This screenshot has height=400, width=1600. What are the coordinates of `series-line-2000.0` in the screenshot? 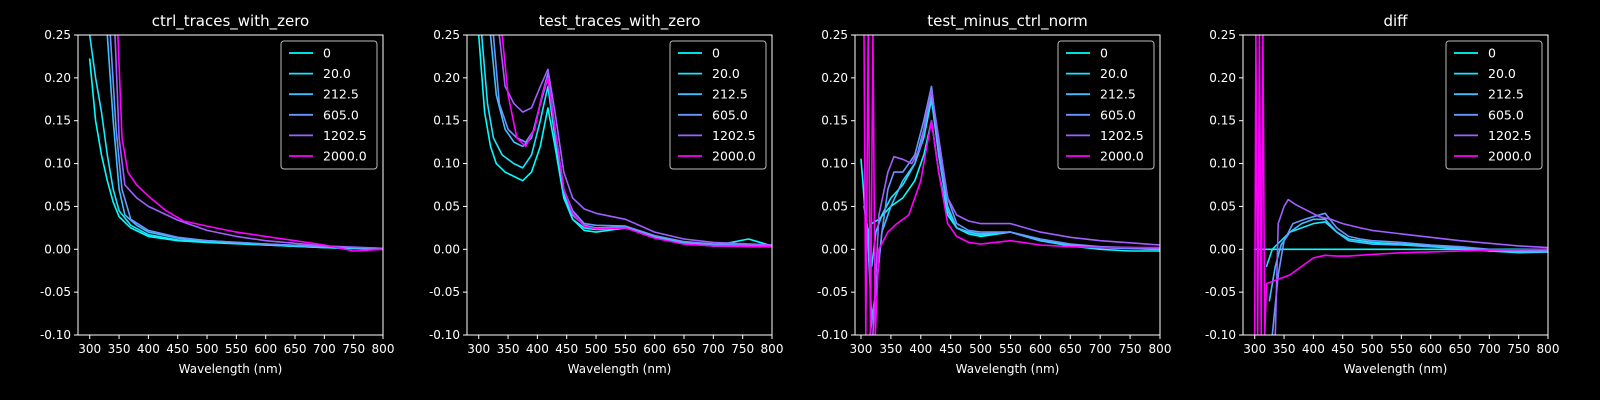 It's located at (1400, 185).